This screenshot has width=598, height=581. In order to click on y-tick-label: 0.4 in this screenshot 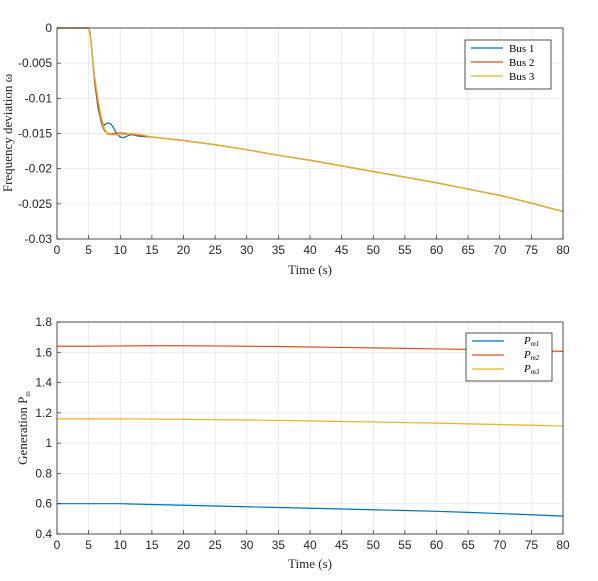, I will do `click(43, 534)`.